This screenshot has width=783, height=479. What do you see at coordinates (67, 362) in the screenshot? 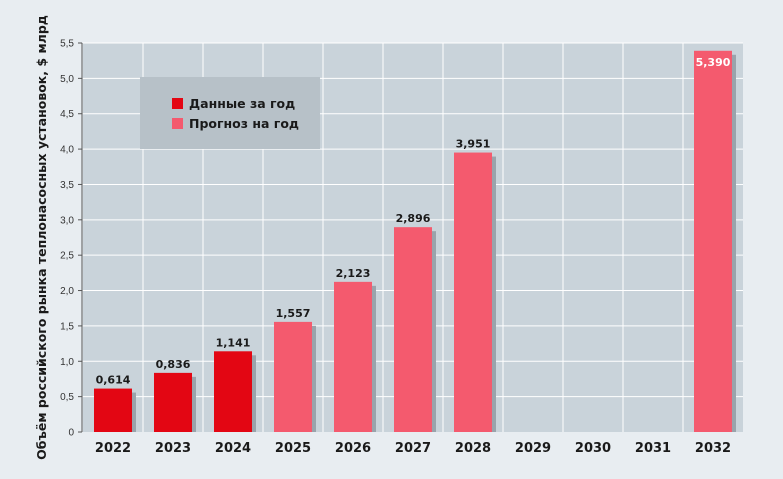
I see `y-tick-label: 1,0` at bounding box center [67, 362].